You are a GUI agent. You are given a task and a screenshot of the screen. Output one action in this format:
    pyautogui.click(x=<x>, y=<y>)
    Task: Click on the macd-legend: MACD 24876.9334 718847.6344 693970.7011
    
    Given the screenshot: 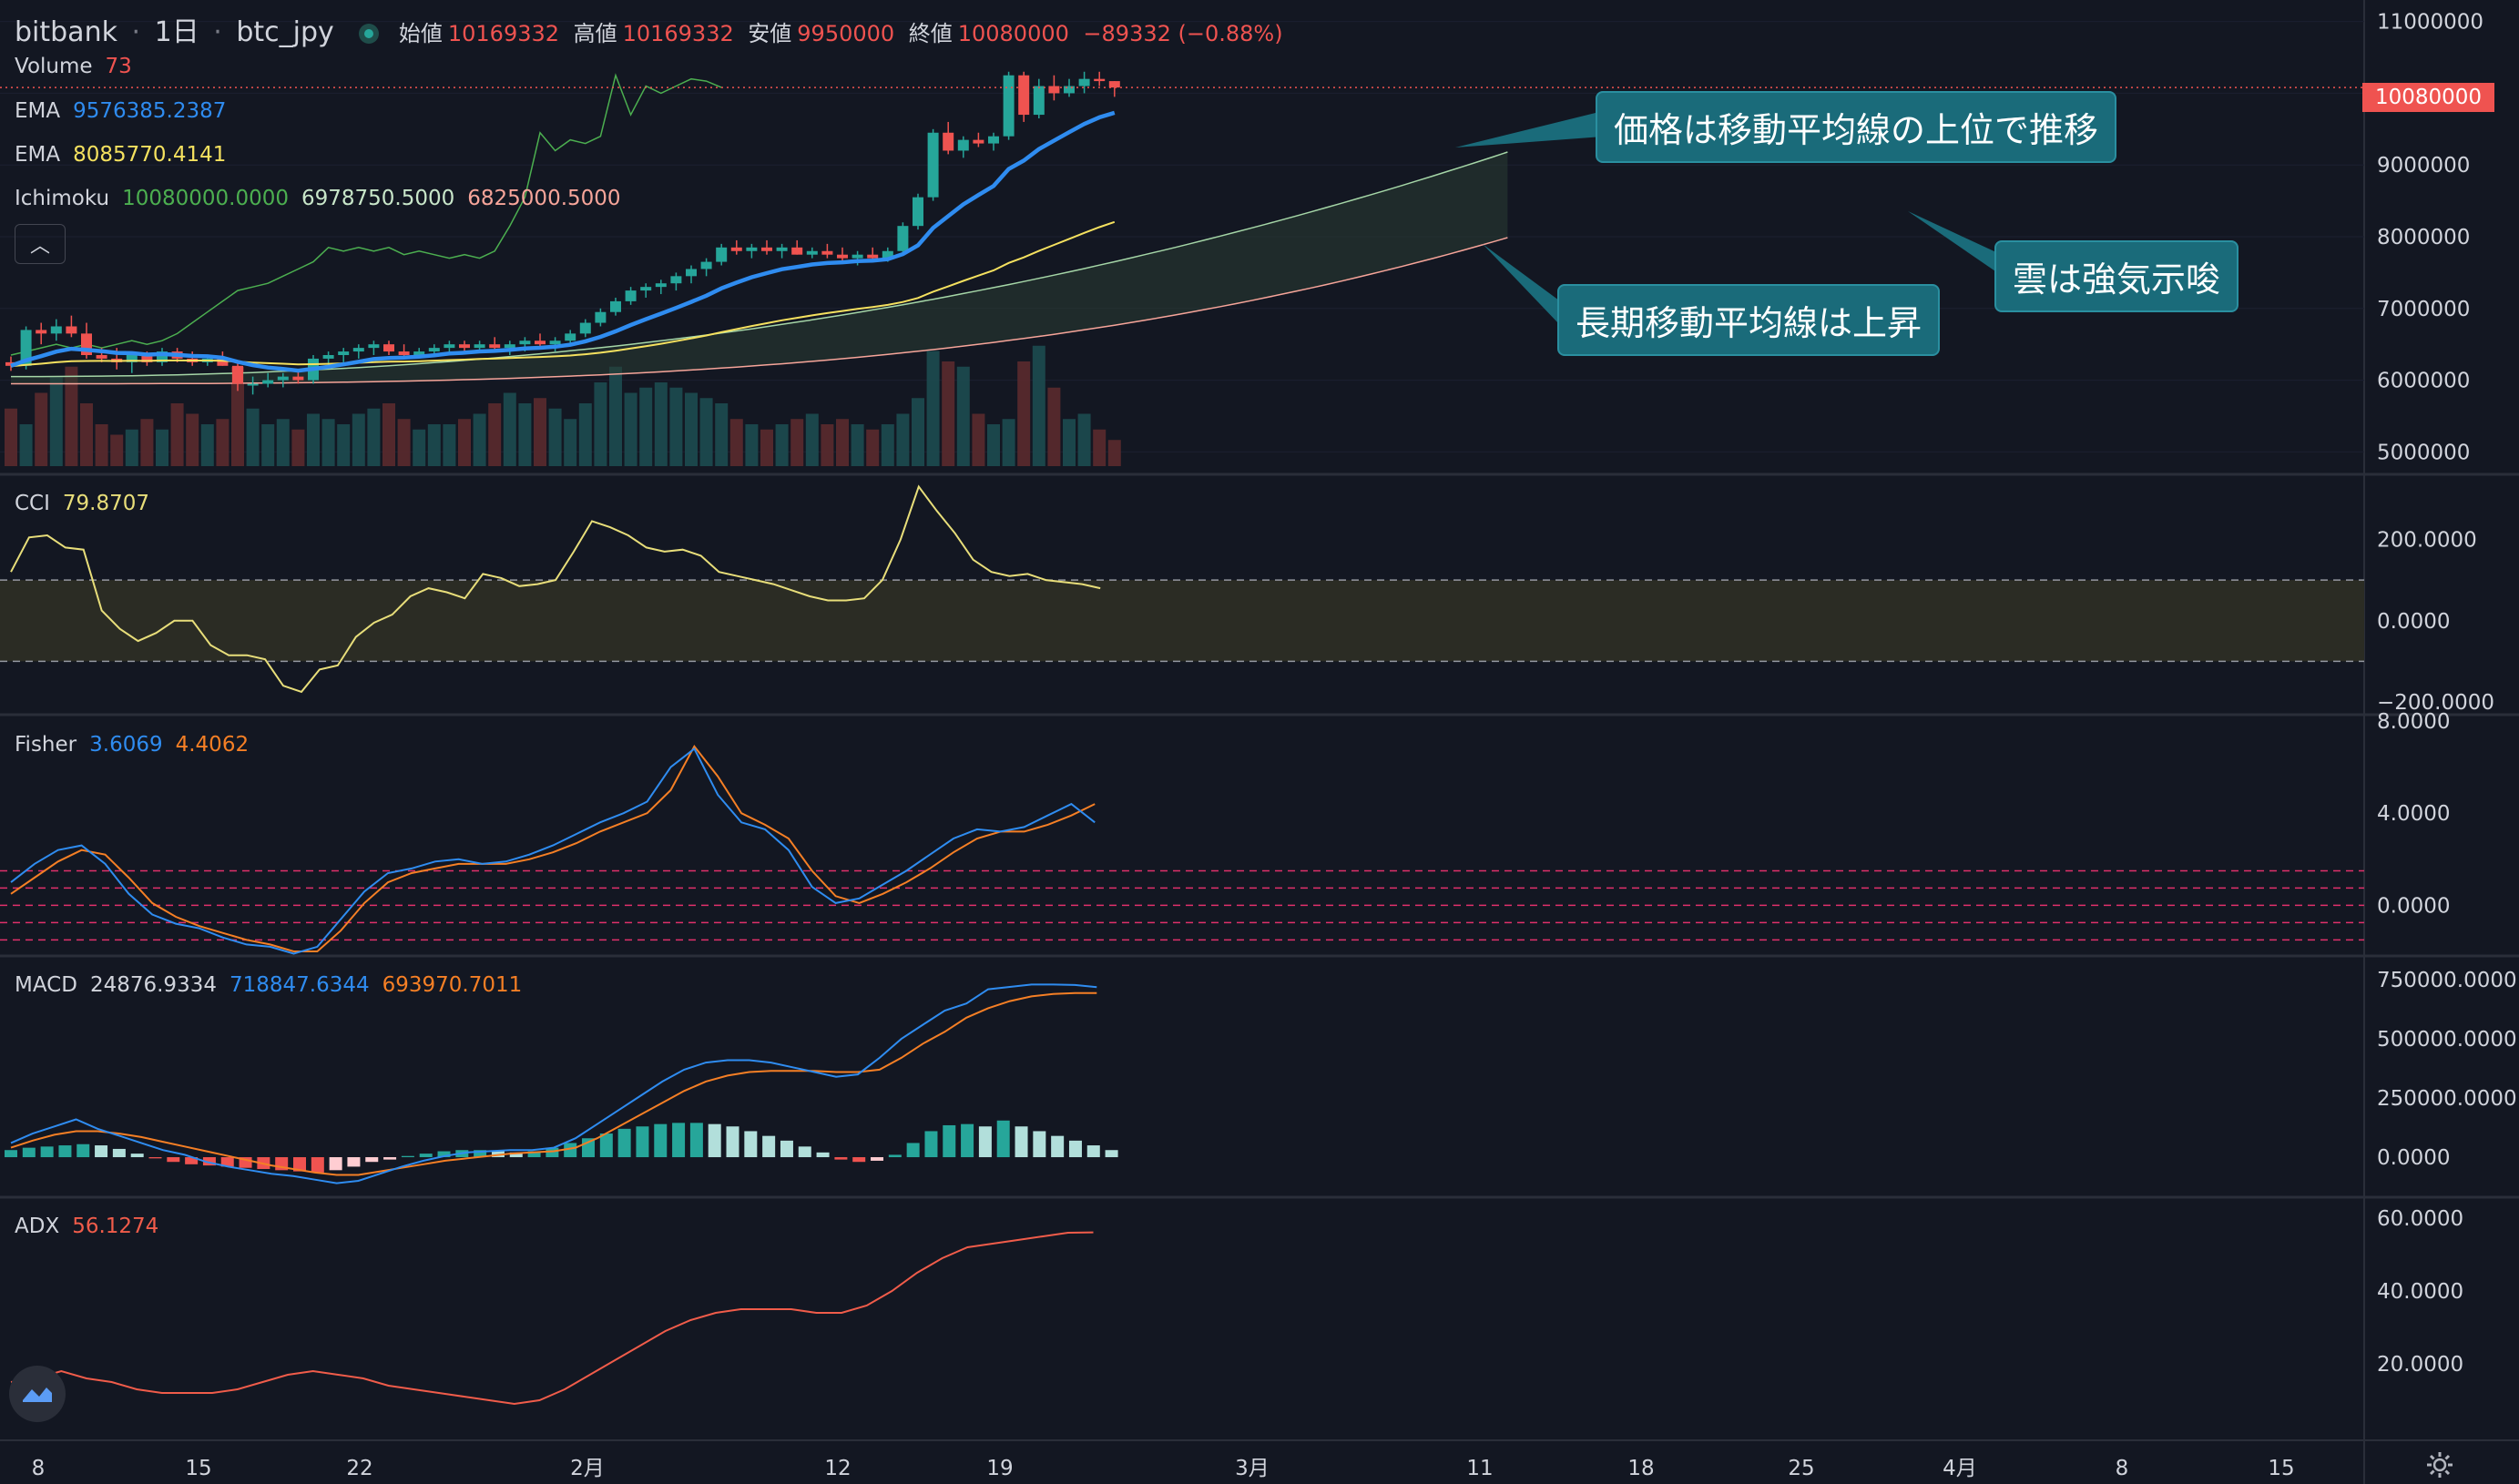 What is the action you would take?
    pyautogui.click(x=275, y=985)
    